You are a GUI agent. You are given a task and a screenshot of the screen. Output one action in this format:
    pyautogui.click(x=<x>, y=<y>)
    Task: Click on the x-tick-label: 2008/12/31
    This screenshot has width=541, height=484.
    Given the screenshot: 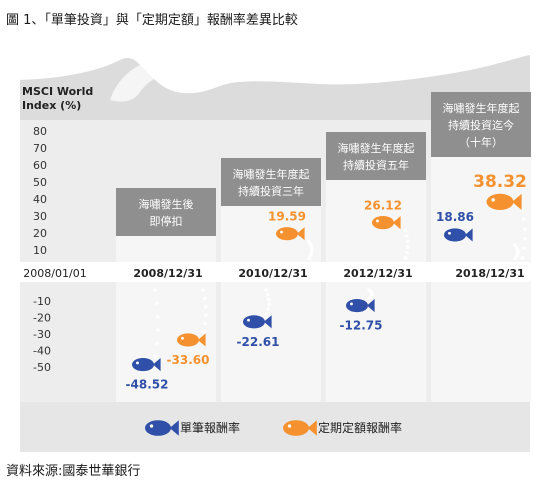 What is the action you would take?
    pyautogui.click(x=167, y=273)
    